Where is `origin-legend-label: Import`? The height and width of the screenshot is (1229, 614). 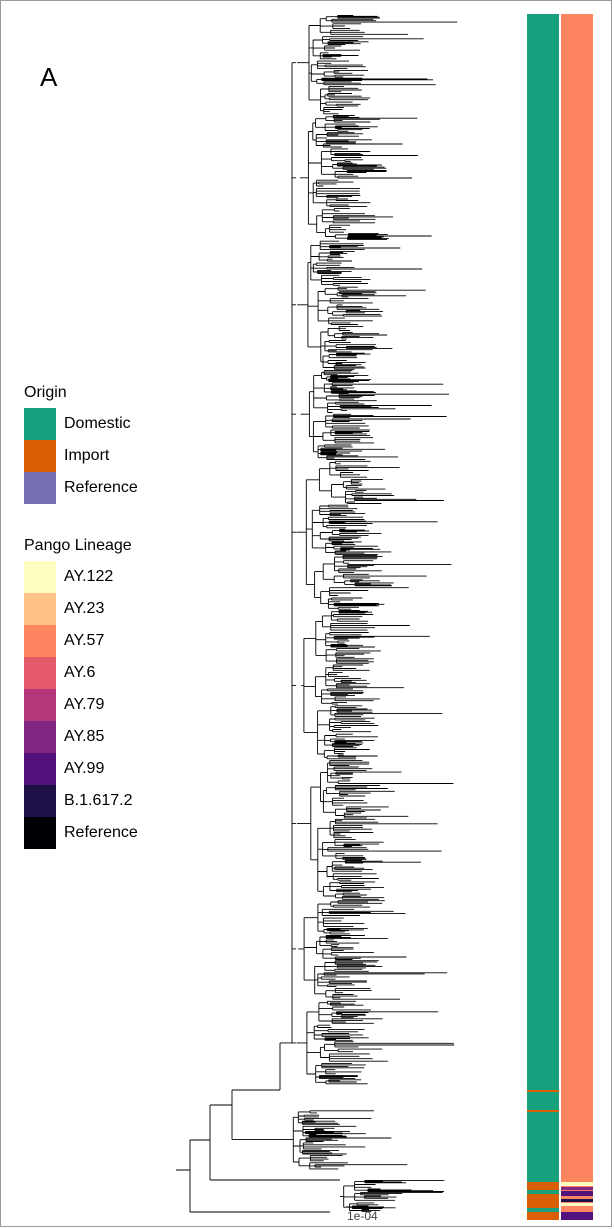 origin-legend-label: Import is located at coordinates (87, 455).